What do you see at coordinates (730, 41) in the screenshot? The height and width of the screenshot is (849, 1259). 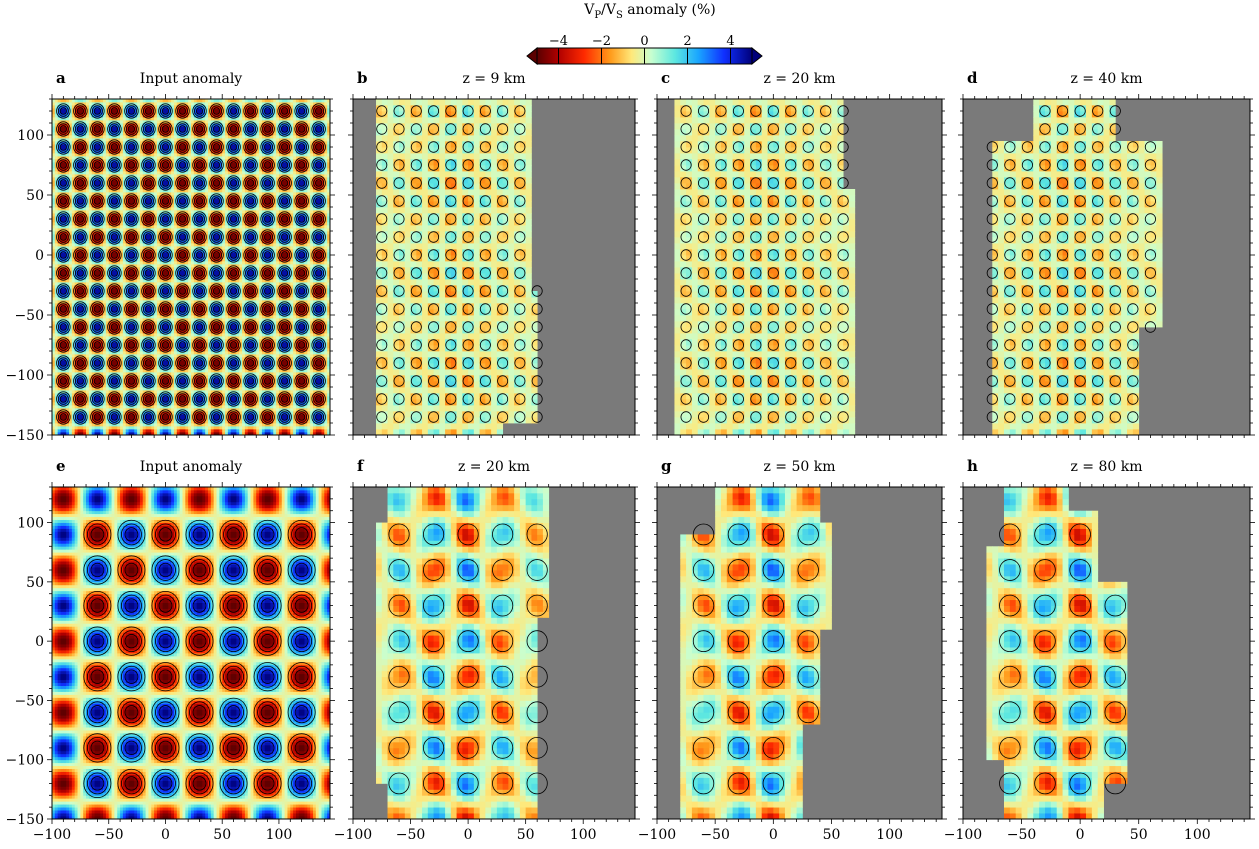 I see `colorbar-tick-label: 4` at bounding box center [730, 41].